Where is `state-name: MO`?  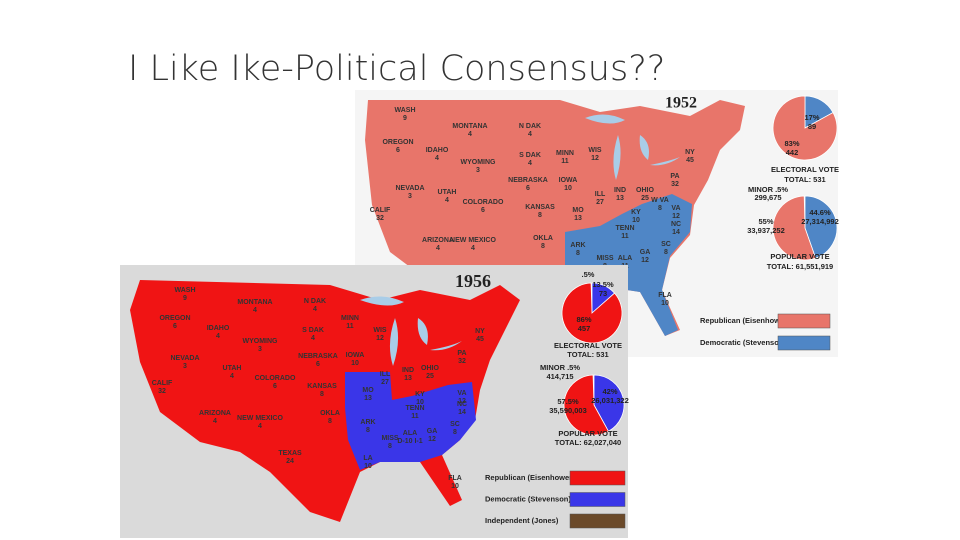 state-name: MO is located at coordinates (368, 390).